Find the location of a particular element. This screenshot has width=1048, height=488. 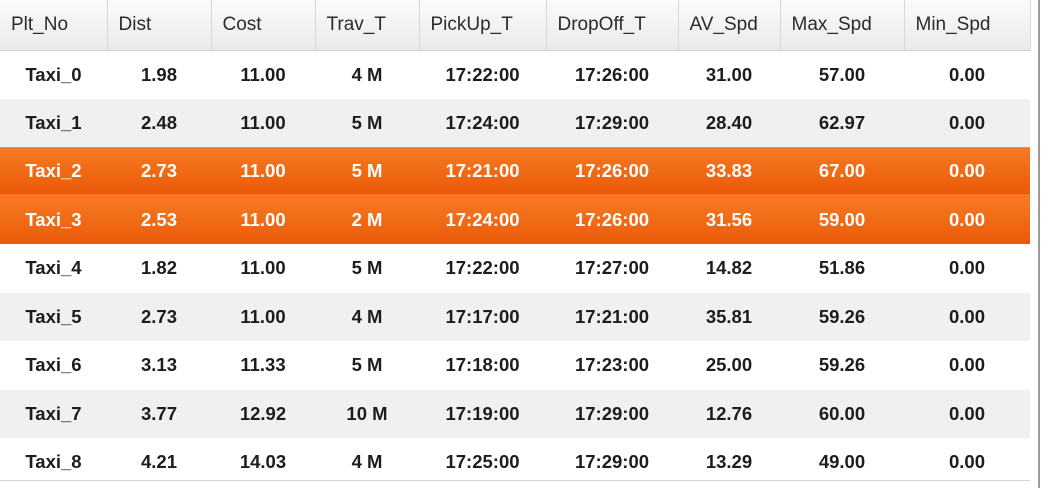

cell-plt-no: Taxi_2 is located at coordinates (53, 171).